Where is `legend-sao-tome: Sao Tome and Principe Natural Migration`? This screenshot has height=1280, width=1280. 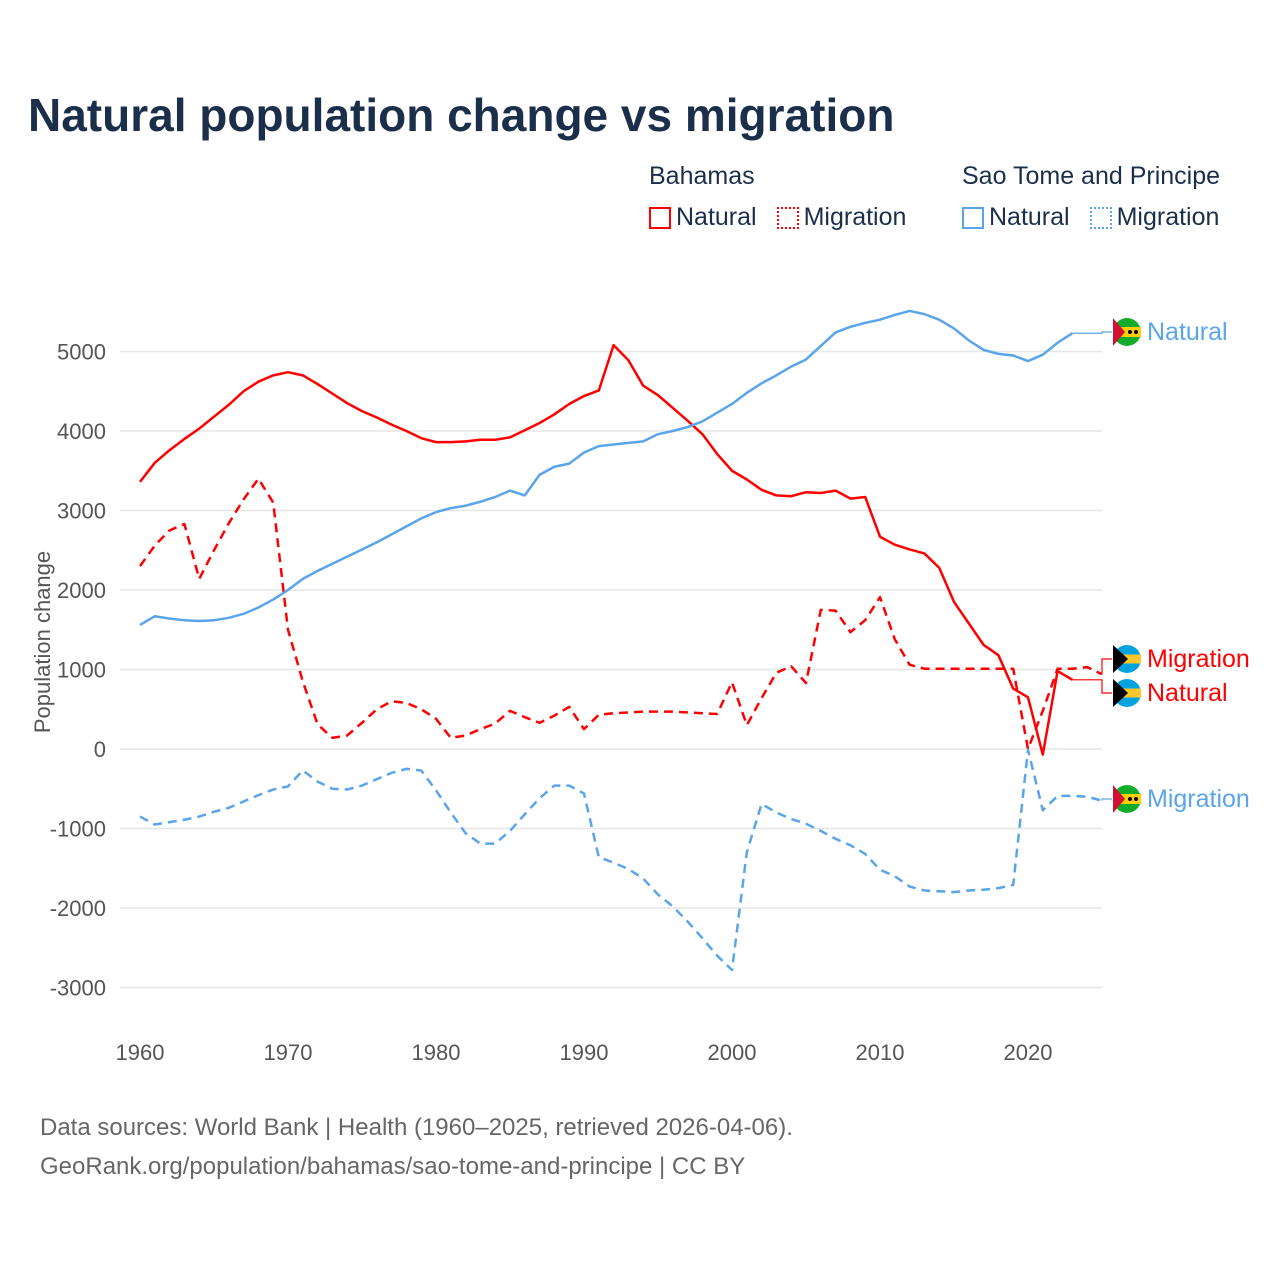
legend-sao-tome: Sao Tome and Principe Natural Migration is located at coordinates (1091, 197).